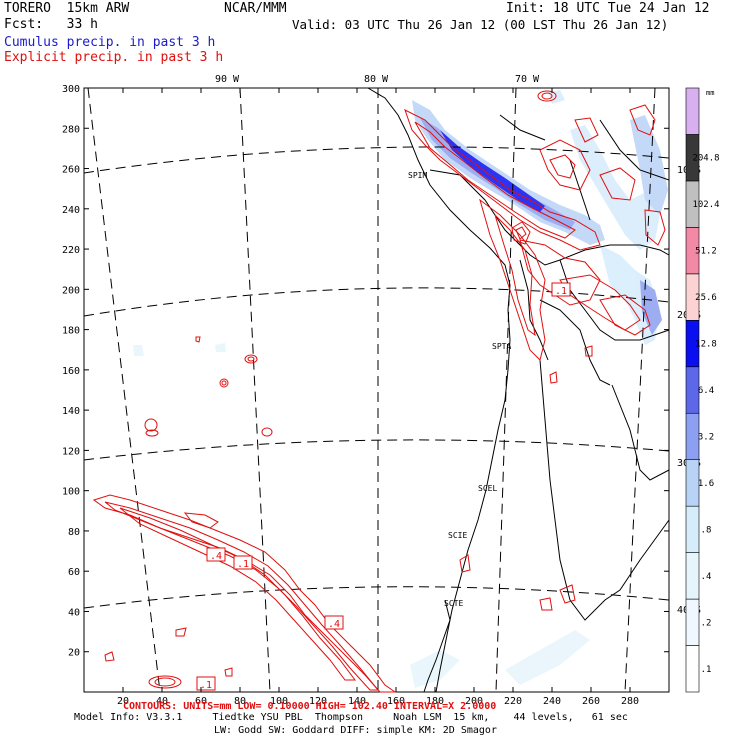 This screenshot has height=740, width=740. I want to click on colorbar-level-label: 6.4, so click(706, 391).